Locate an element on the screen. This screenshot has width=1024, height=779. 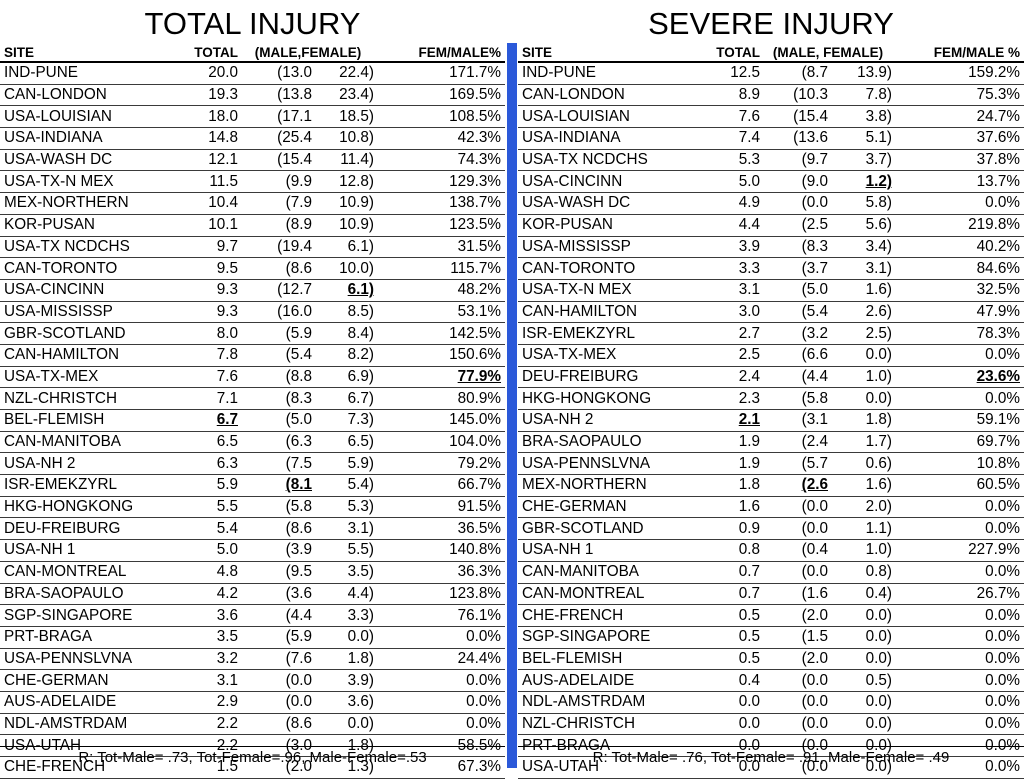
cell-female: 13.9) is located at coordinates (862, 73).